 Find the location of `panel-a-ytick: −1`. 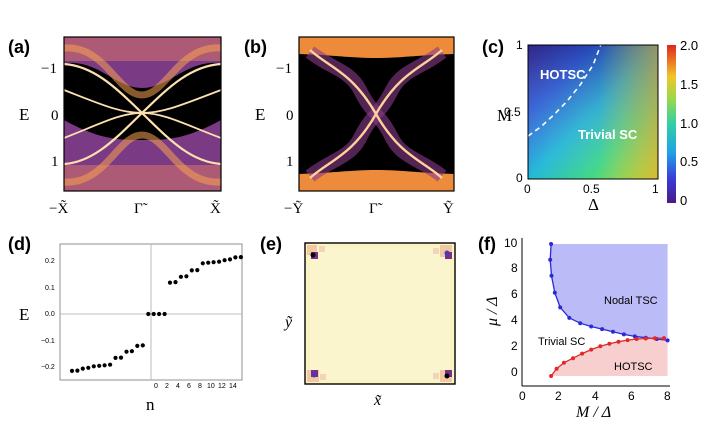

panel-a-ytick: −1 is located at coordinates (49, 69).